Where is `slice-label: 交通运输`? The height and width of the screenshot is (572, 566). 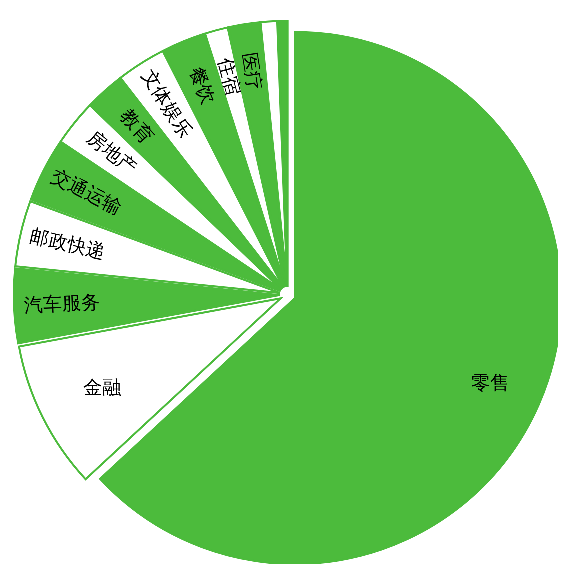
slice-label: 交通运输 is located at coordinates (87, 192).